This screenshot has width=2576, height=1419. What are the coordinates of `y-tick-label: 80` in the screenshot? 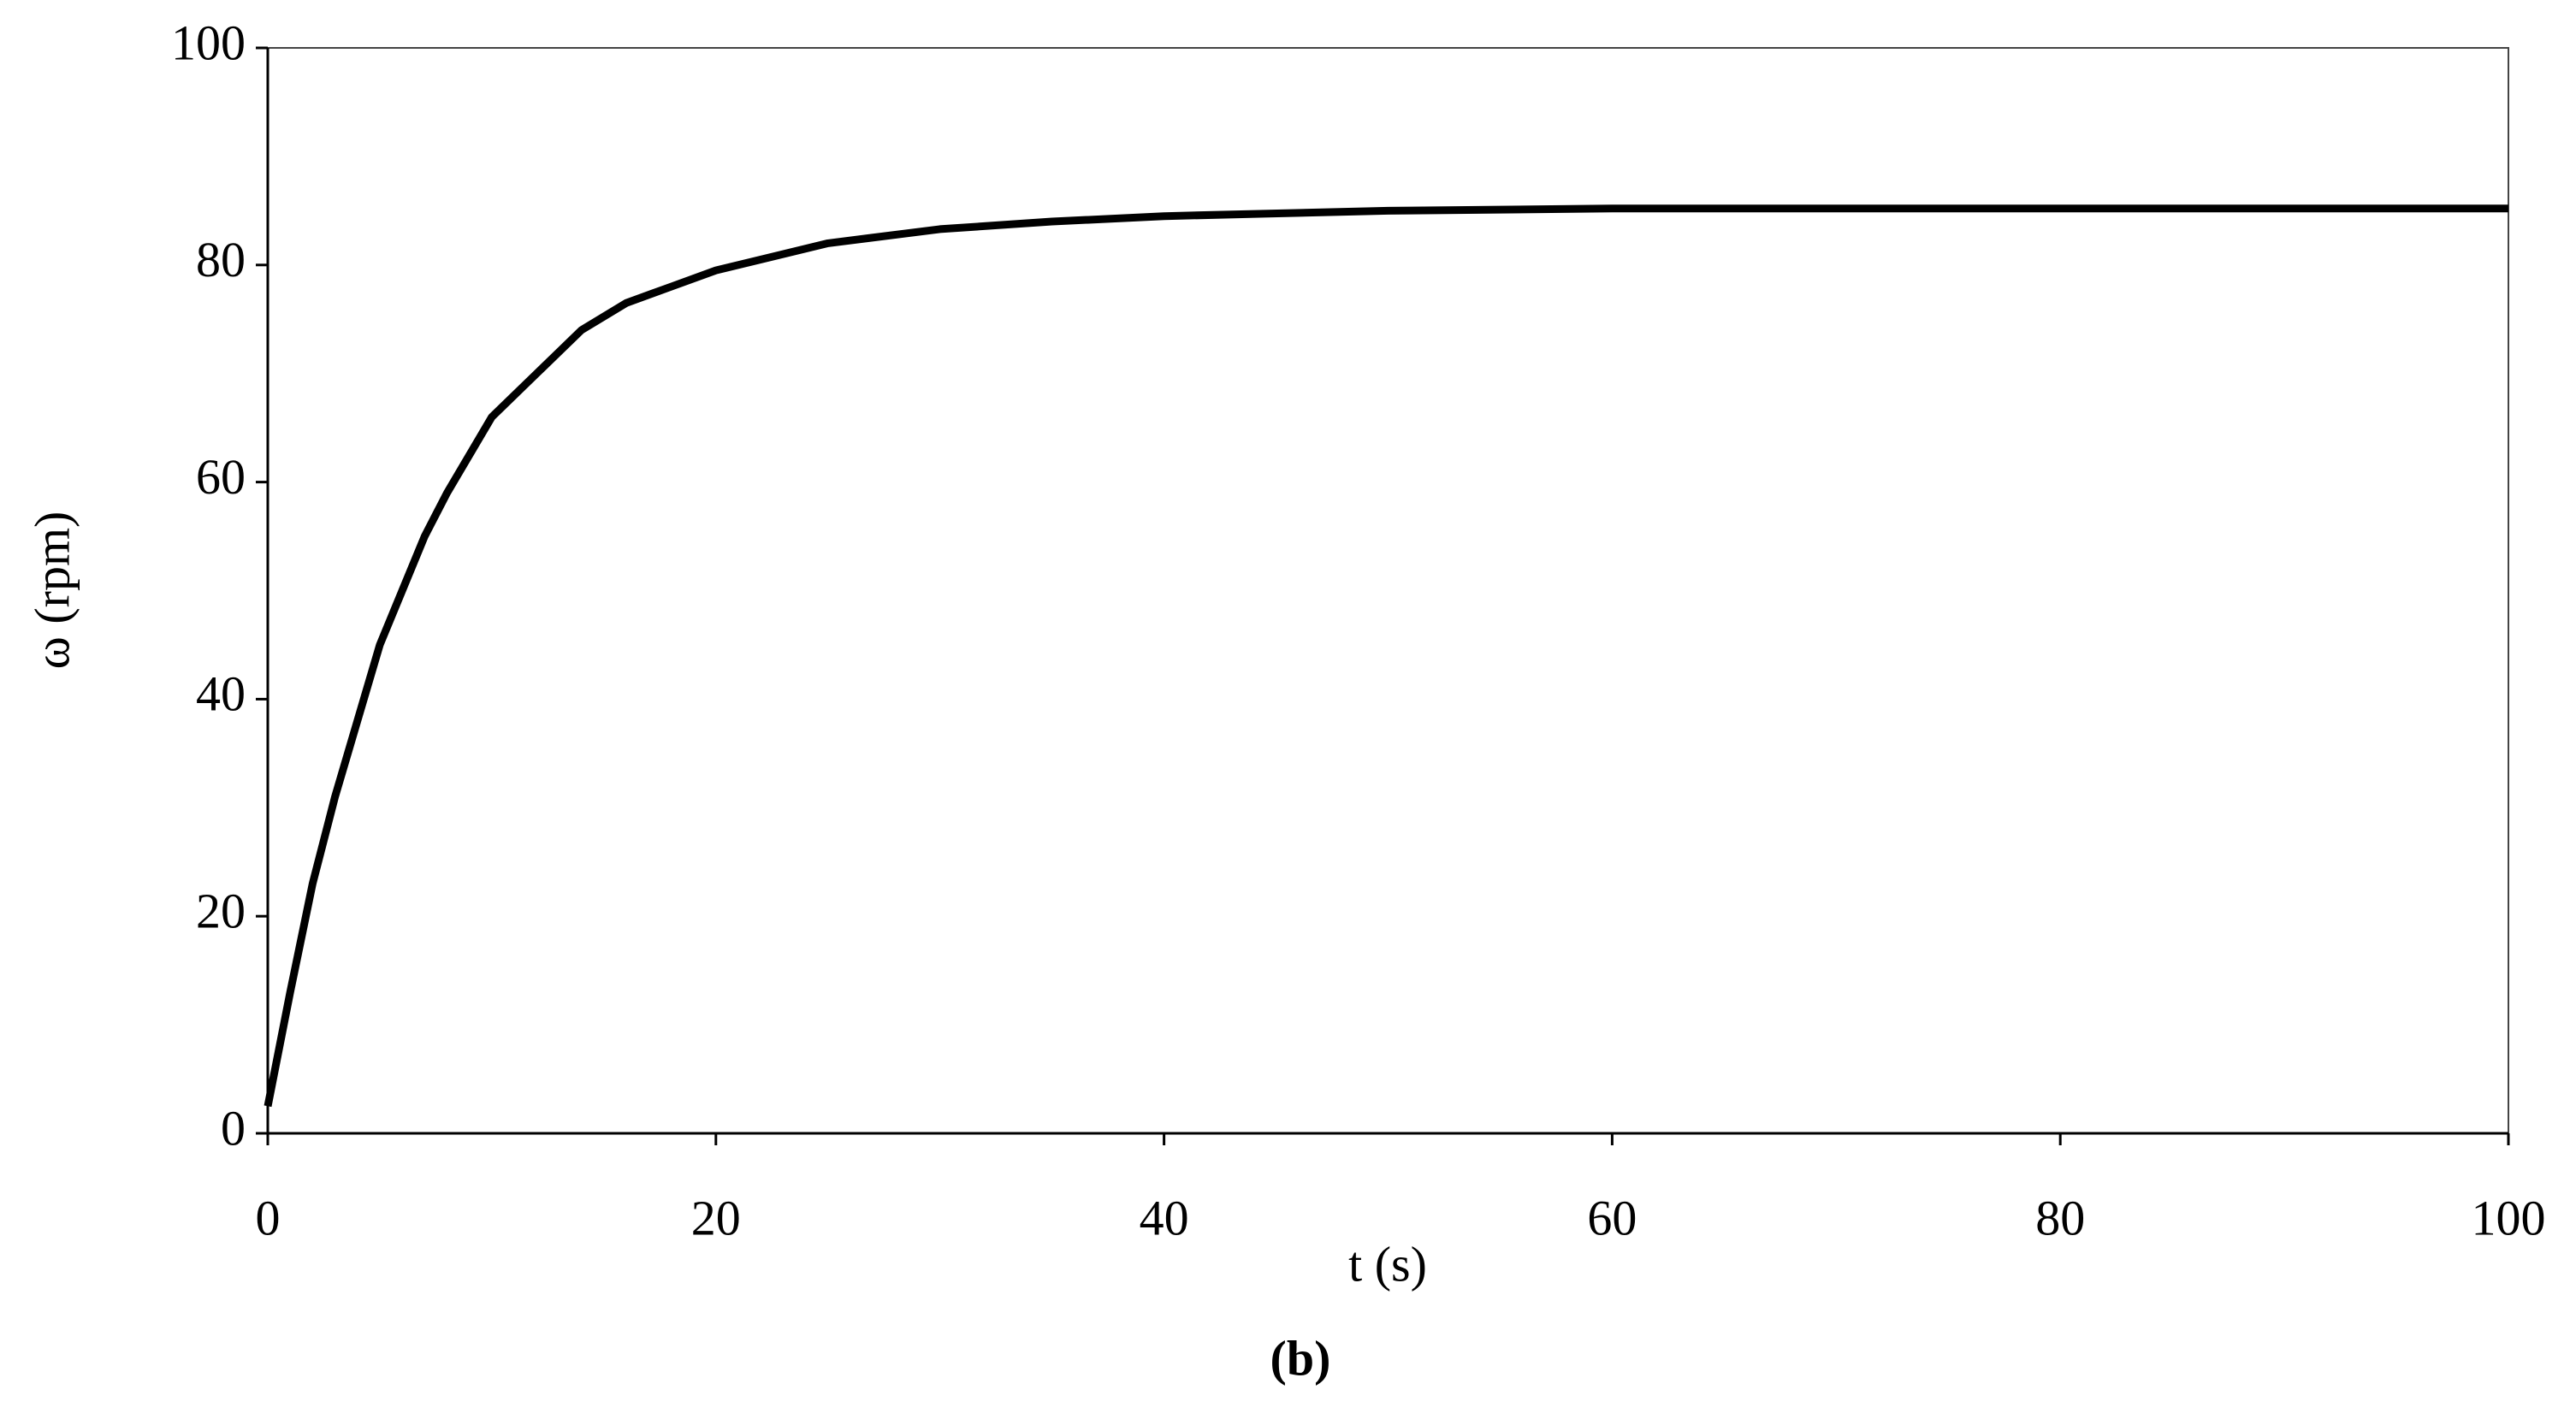 It's located at (221, 259).